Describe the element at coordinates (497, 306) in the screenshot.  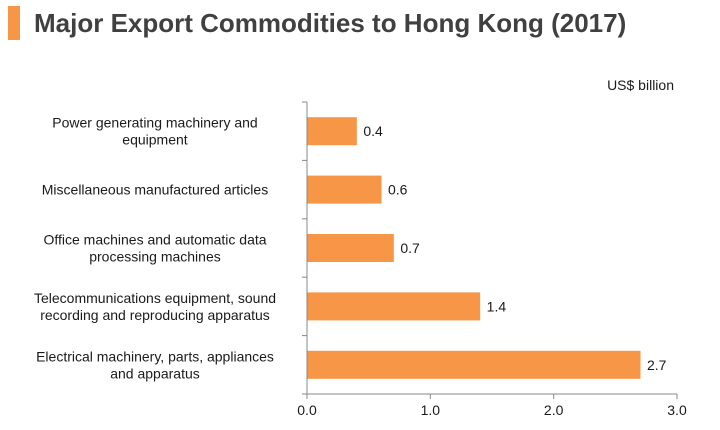
I see `data-label: 1.4` at that location.